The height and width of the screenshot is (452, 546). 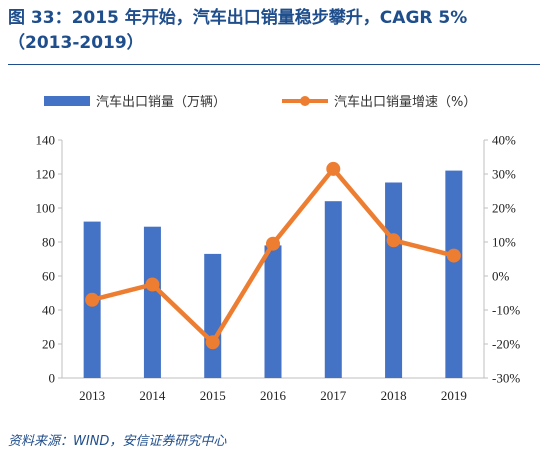 What do you see at coordinates (238, 18) in the screenshot?
I see `chart-title-line-1: 图 33：2015 年开始，汽车出口销量稳步攀升，CAGR 5%` at bounding box center [238, 18].